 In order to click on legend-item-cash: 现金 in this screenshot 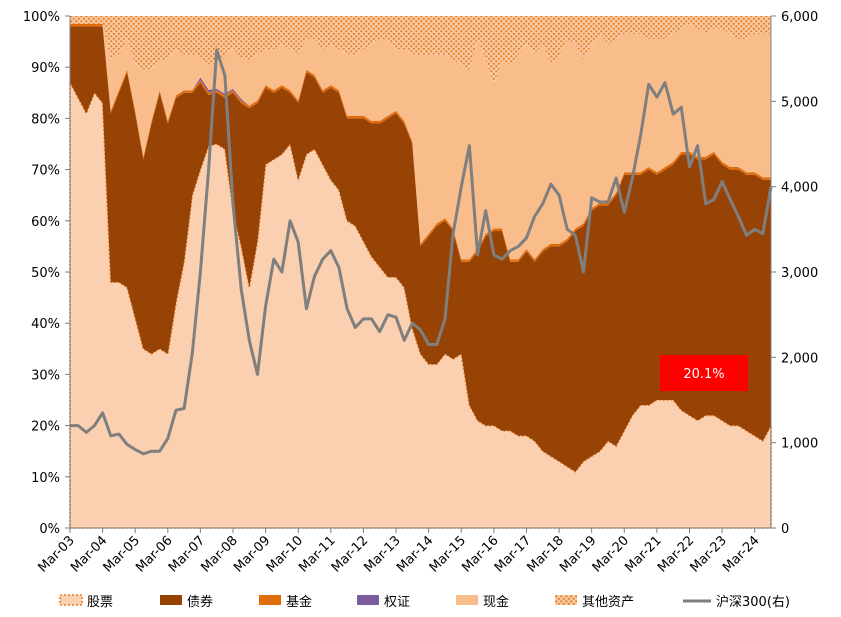, I will do `click(482, 602)`.